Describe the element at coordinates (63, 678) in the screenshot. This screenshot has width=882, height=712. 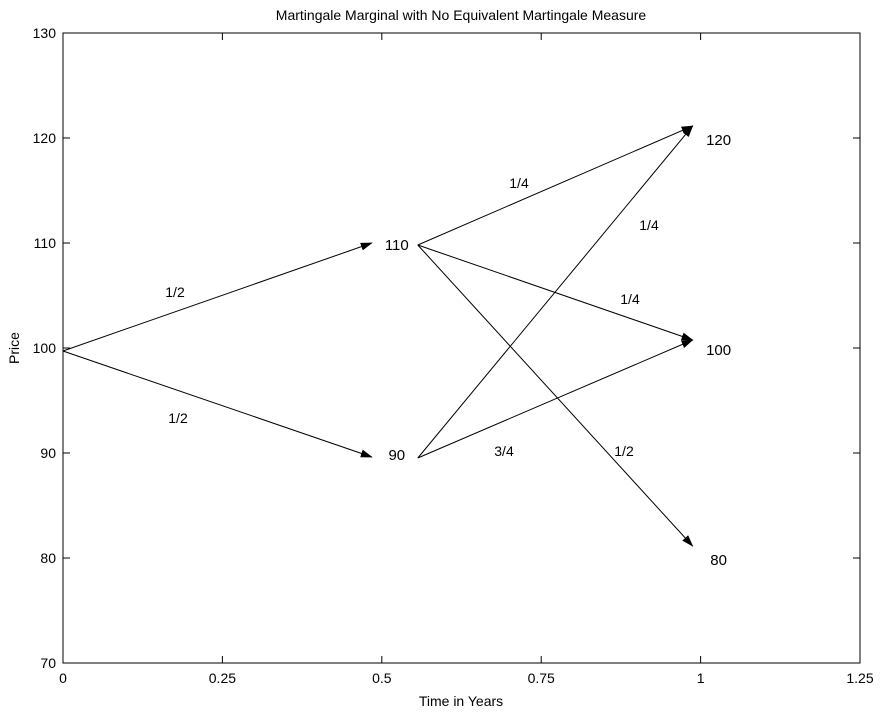
I see `x-tick-label: 0` at that location.